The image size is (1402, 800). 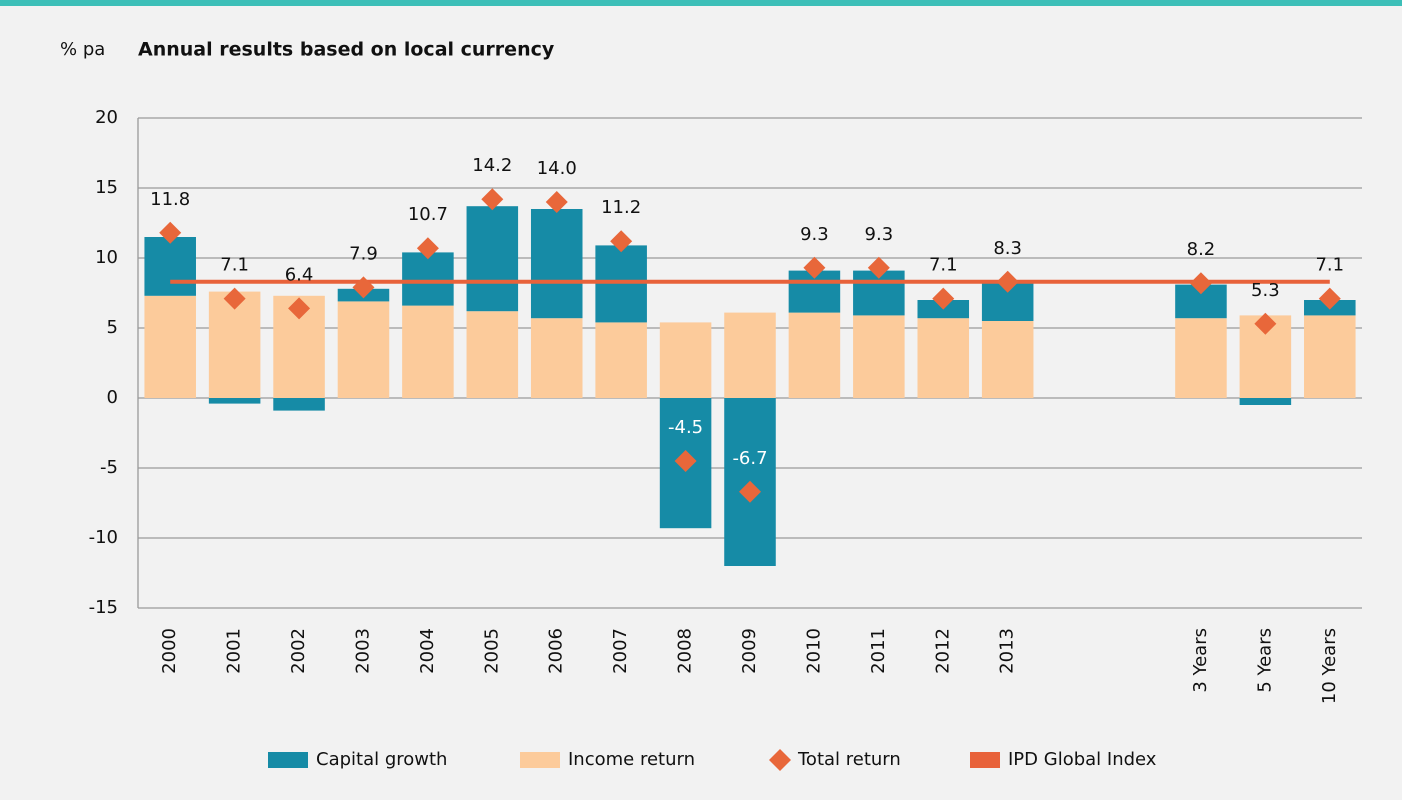 What do you see at coordinates (620, 651) in the screenshot?
I see `x-tick-label: 2007` at bounding box center [620, 651].